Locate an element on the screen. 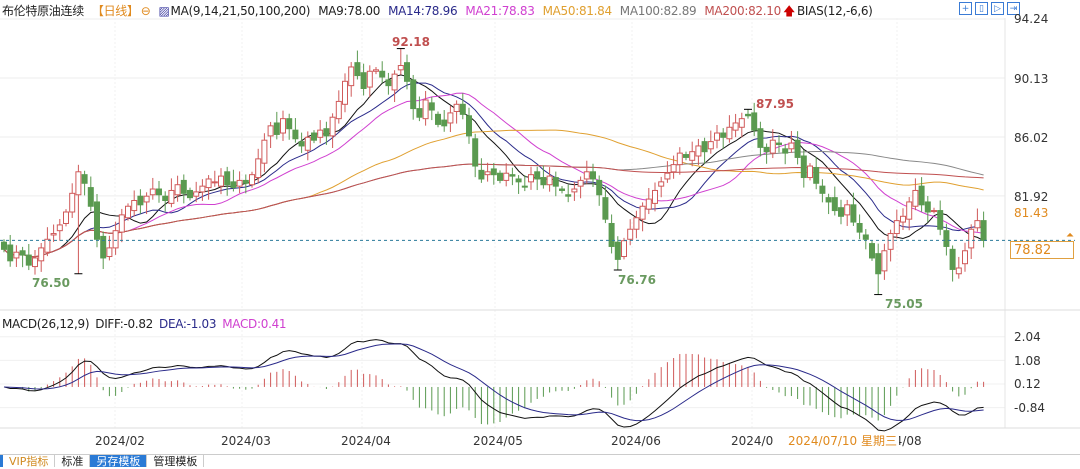 The width and height of the screenshot is (1080, 469). arrow-up-icon: 🡅 is located at coordinates (788, 11).